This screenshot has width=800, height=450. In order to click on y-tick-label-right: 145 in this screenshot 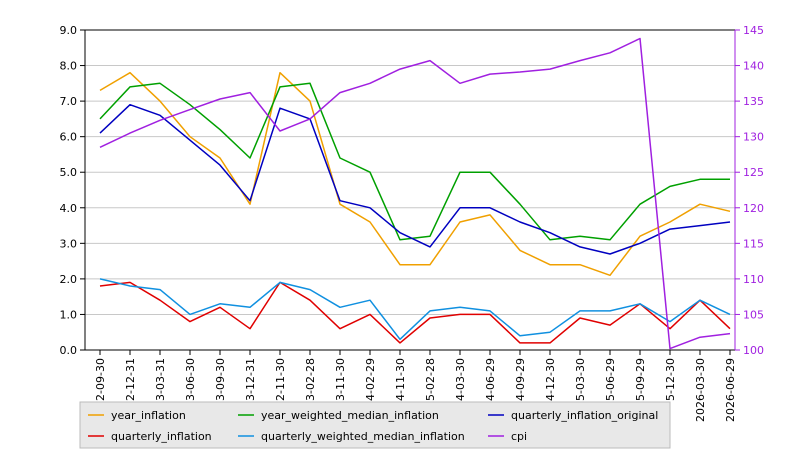, I will do `click(753, 30)`.